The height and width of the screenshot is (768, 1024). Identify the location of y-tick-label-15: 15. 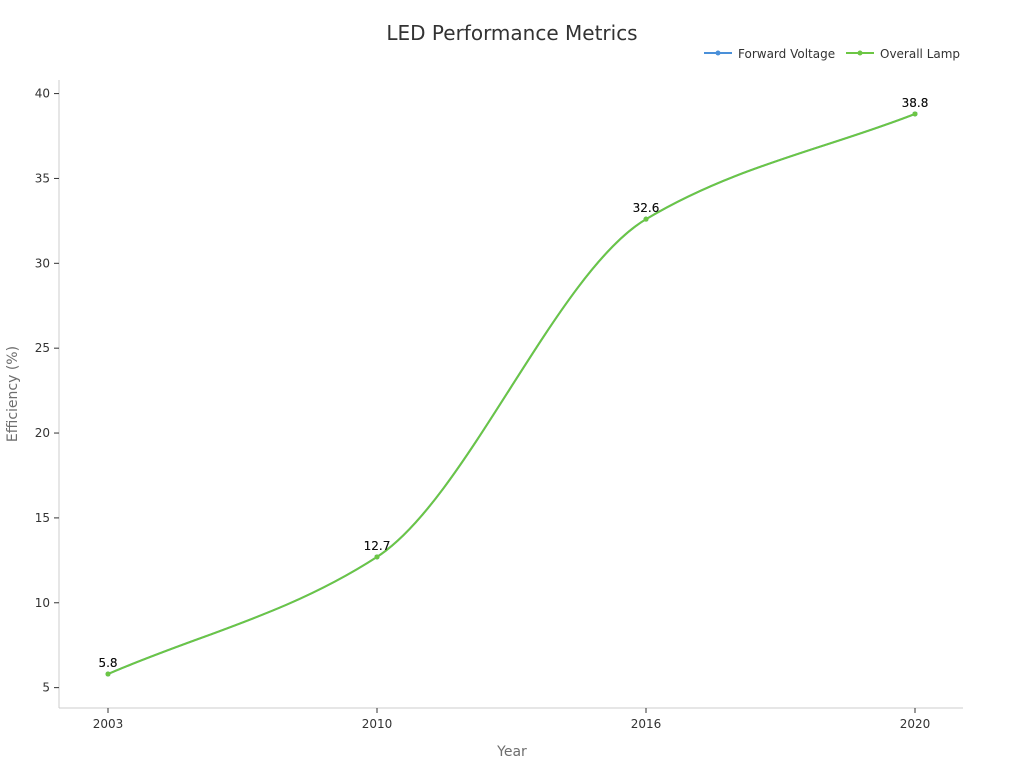
(42, 518).